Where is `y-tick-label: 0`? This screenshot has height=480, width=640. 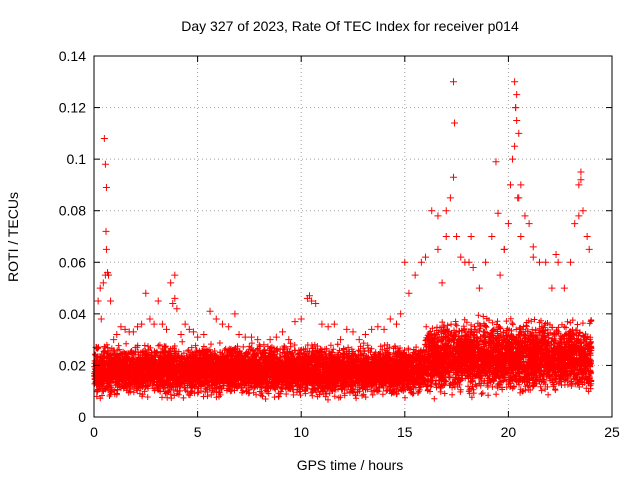
y-tick-label: 0 is located at coordinates (82, 417).